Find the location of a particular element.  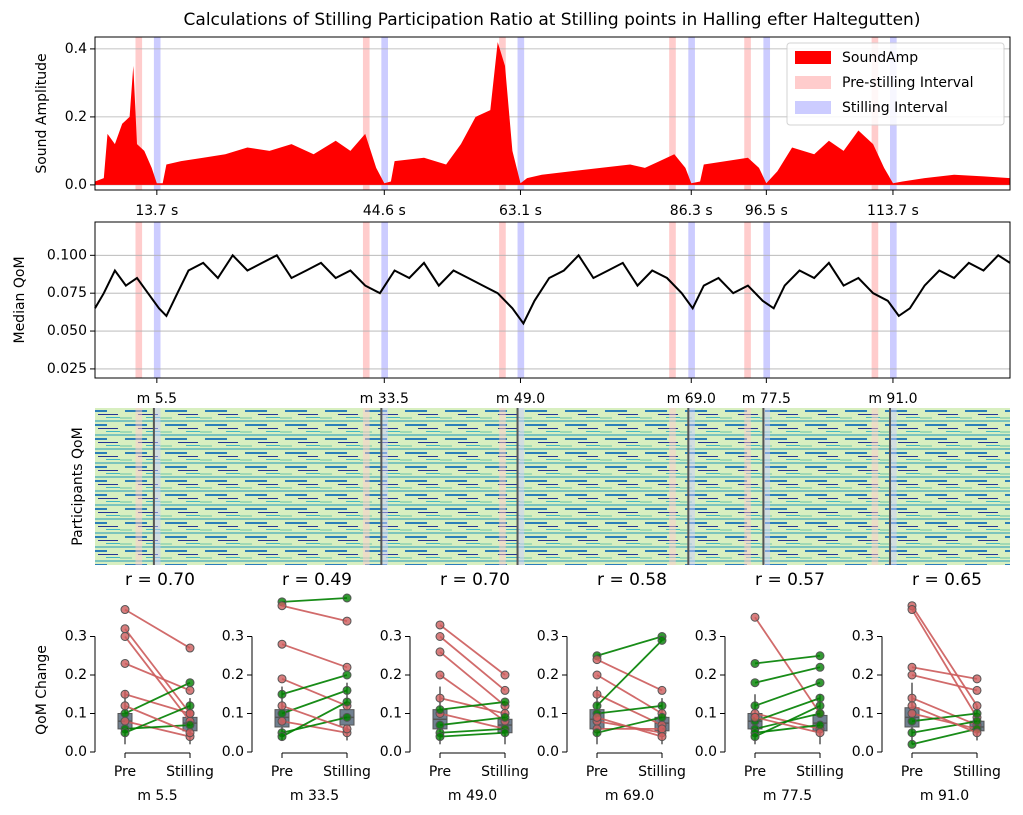

y-tick-label: 0.050 is located at coordinates (67, 331).